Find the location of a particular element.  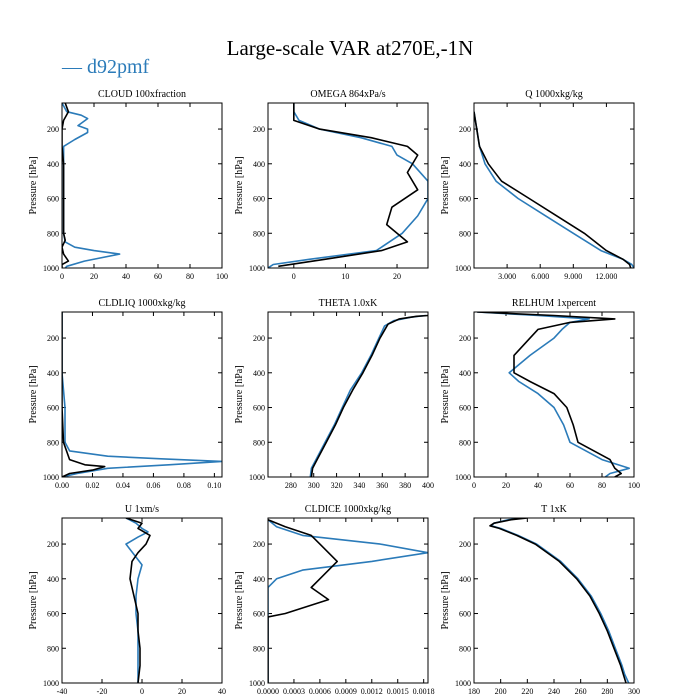

x-tick-label: 100 is located at coordinates (634, 485).